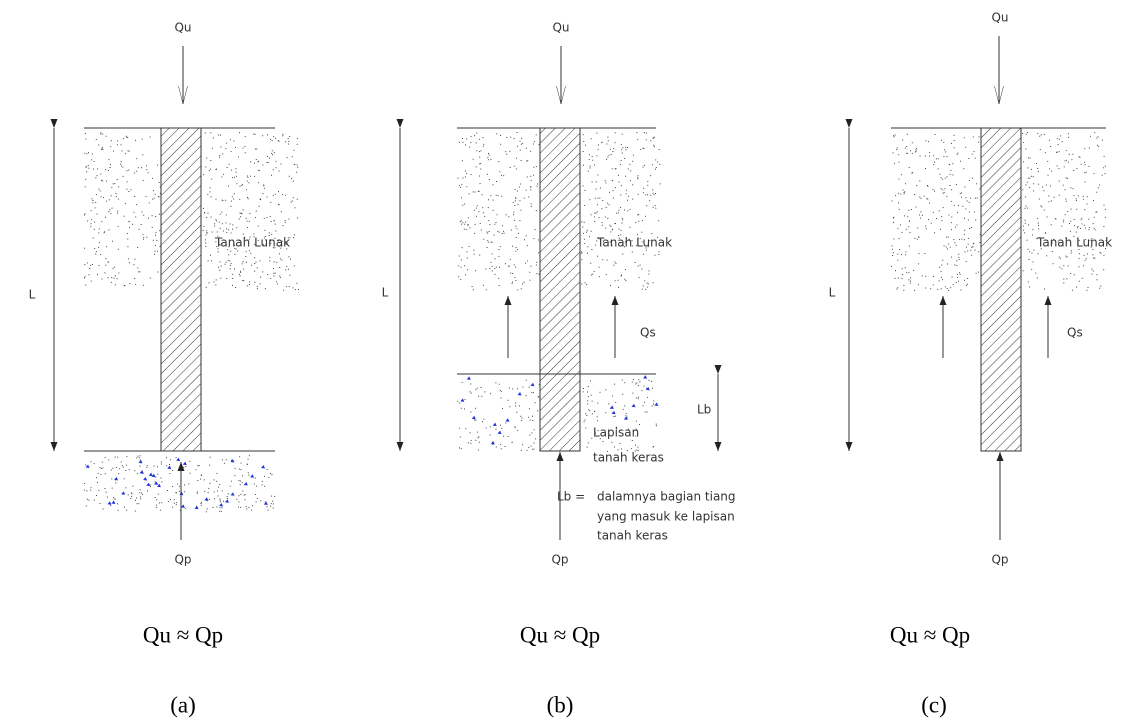 This screenshot has width=1145, height=722. What do you see at coordinates (32, 295) in the screenshot?
I see `length-label: L` at bounding box center [32, 295].